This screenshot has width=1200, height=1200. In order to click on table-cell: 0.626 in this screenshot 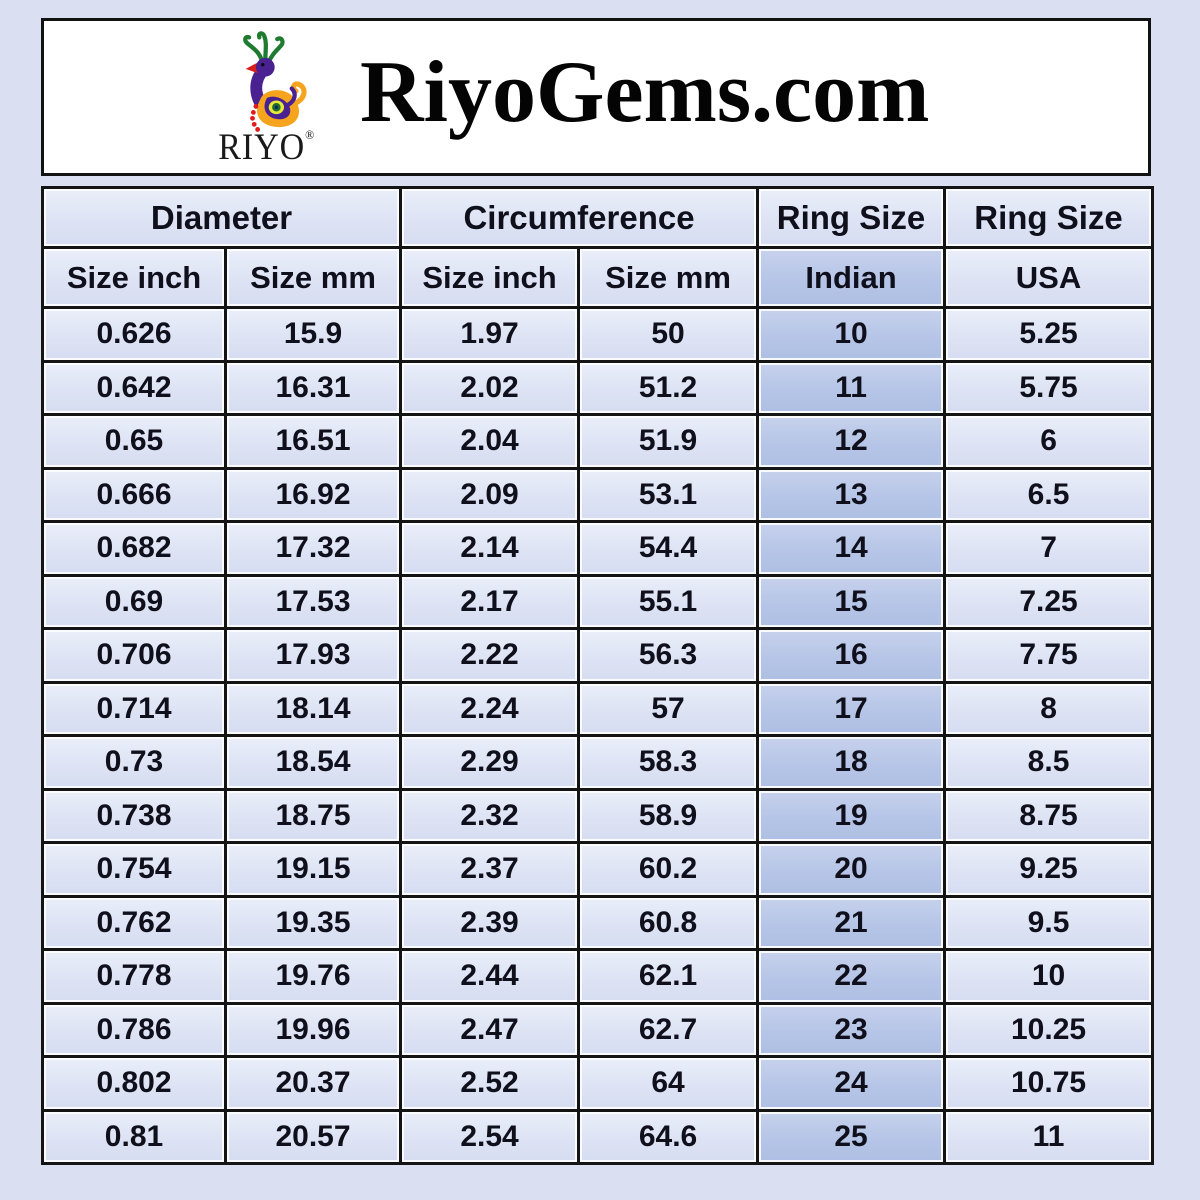, I will do `click(134, 334)`.